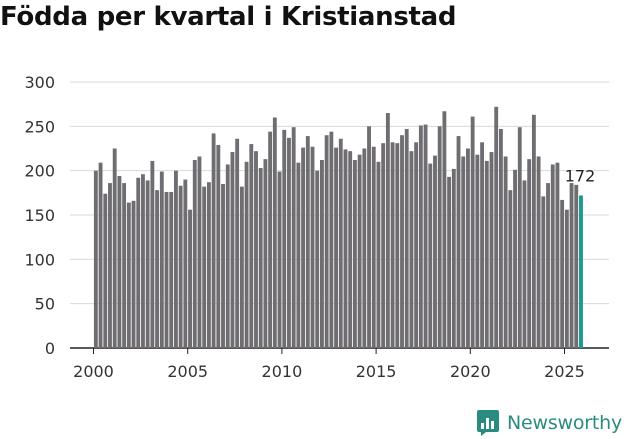 The height and width of the screenshot is (439, 631). What do you see at coordinates (470, 371) in the screenshot?
I see `x-tick-label: 2020` at bounding box center [470, 371].